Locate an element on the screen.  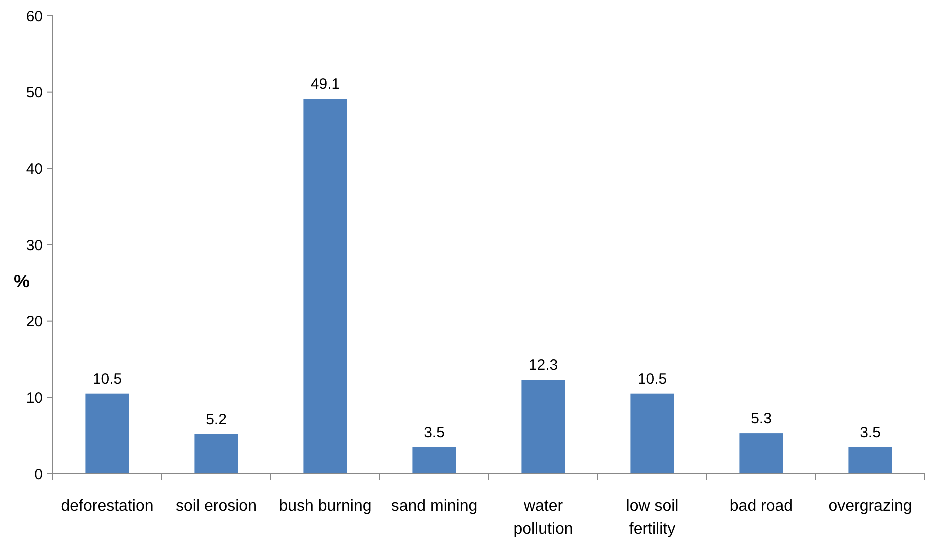
x-tick-label: bad road is located at coordinates (762, 506).